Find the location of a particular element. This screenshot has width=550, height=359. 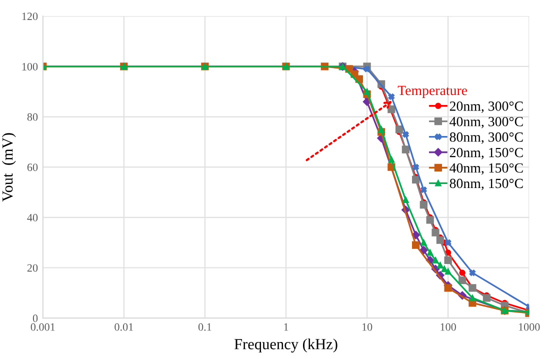

legend-label: 80nm, 150°C is located at coordinates (486, 184).